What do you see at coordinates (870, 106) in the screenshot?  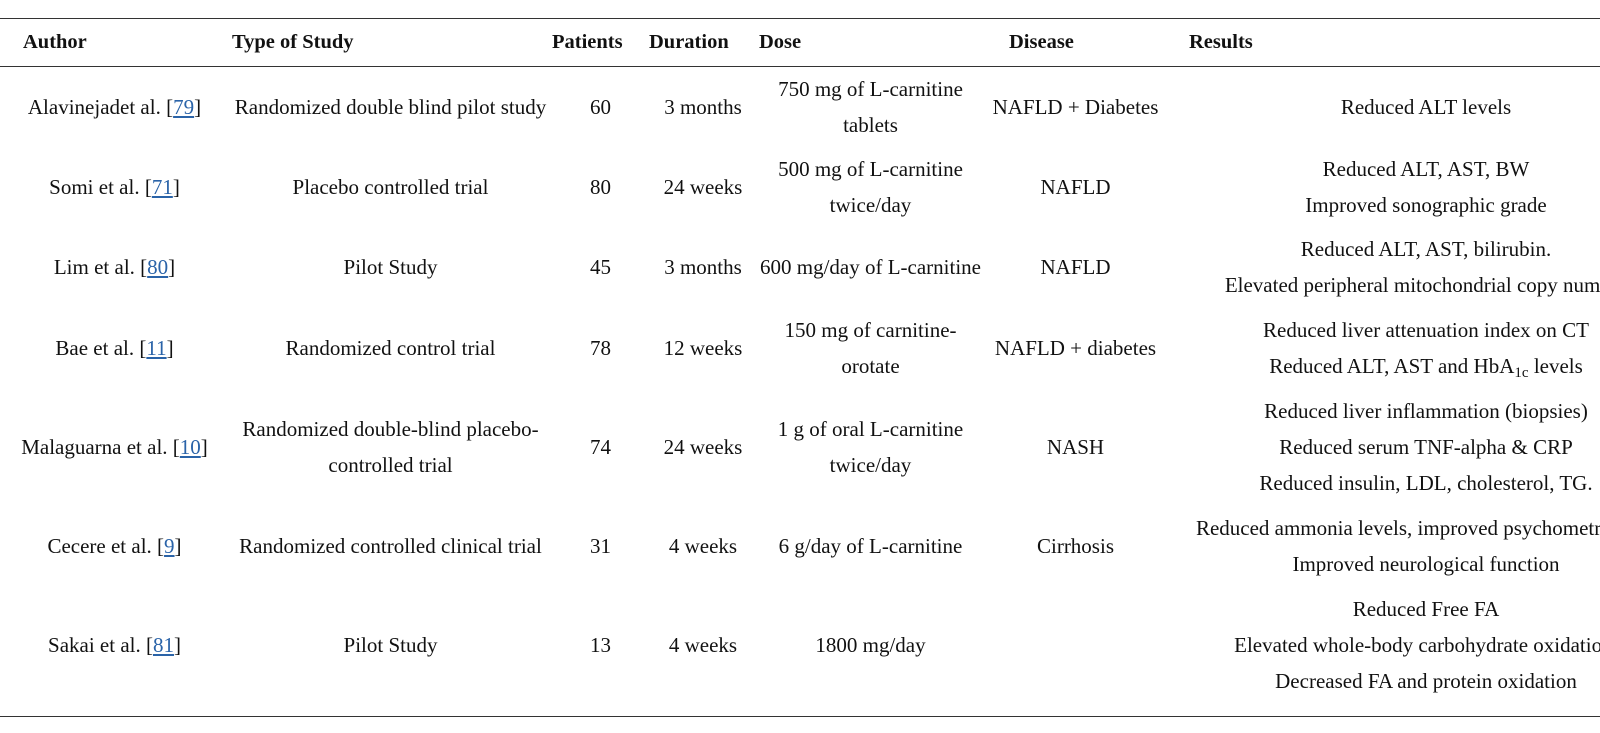 I see `dose-cell: 750 mg of L-carnitine tablets` at bounding box center [870, 106].